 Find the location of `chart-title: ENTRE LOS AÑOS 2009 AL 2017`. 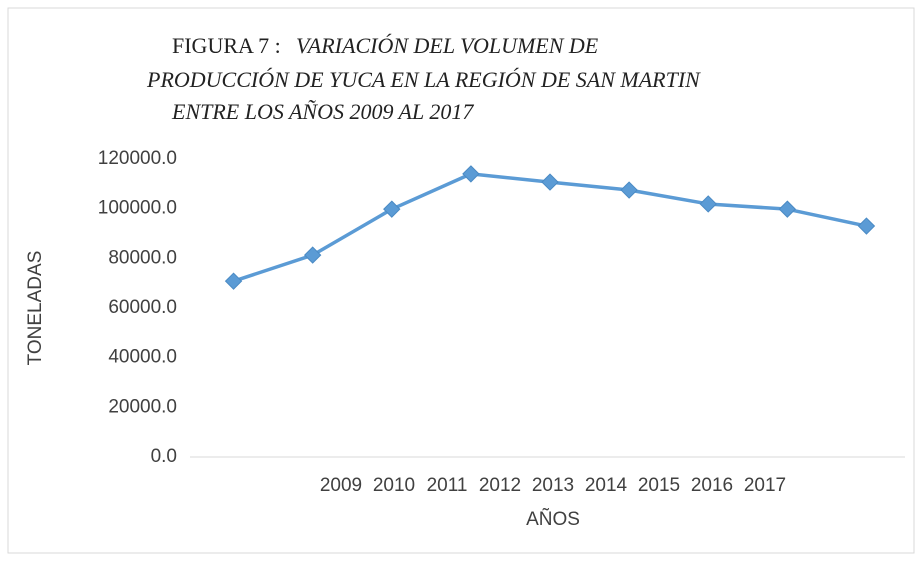

chart-title: ENTRE LOS AÑOS 2009 AL 2017 is located at coordinates (322, 111).